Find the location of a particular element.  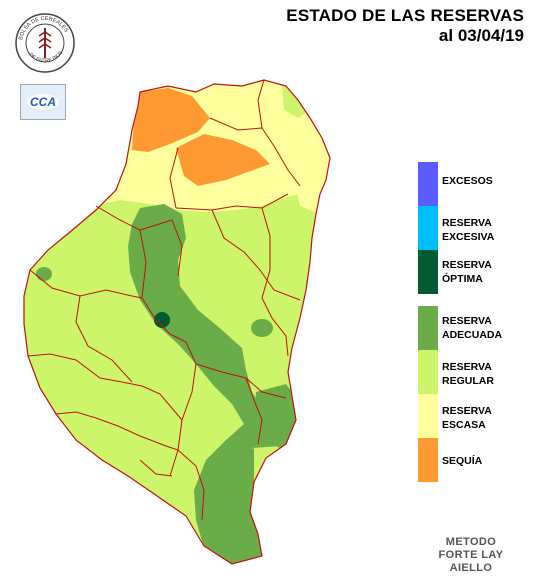

zone-adecuada-south is located at coordinates (230, 504).